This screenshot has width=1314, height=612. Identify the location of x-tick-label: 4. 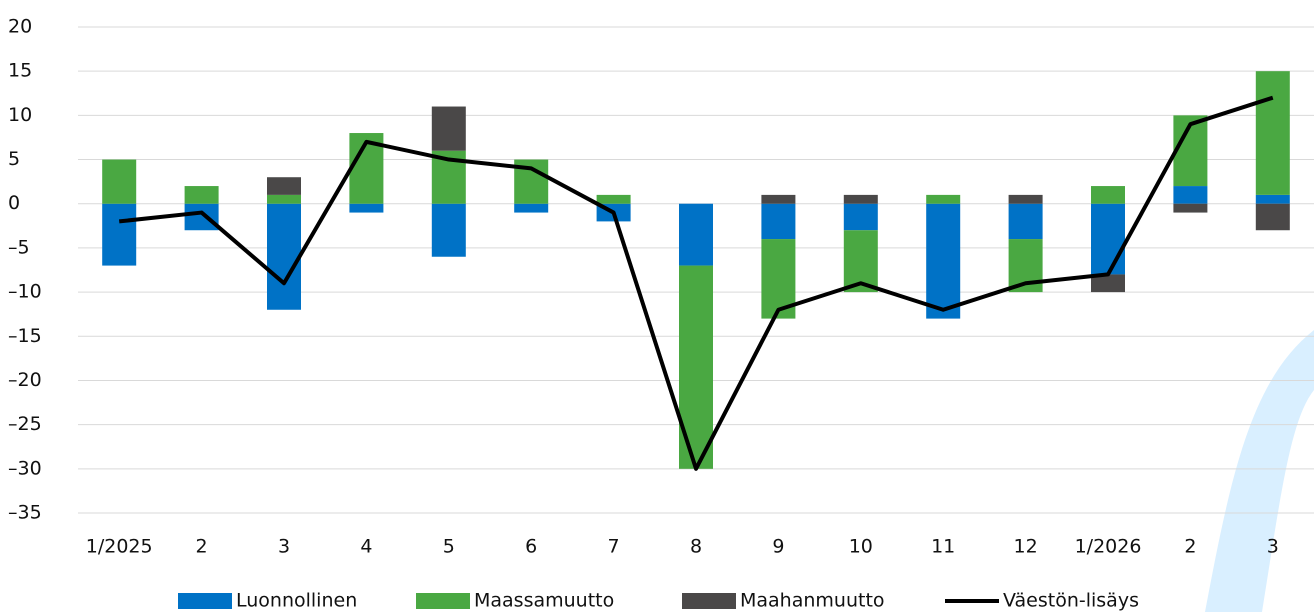
(366, 547).